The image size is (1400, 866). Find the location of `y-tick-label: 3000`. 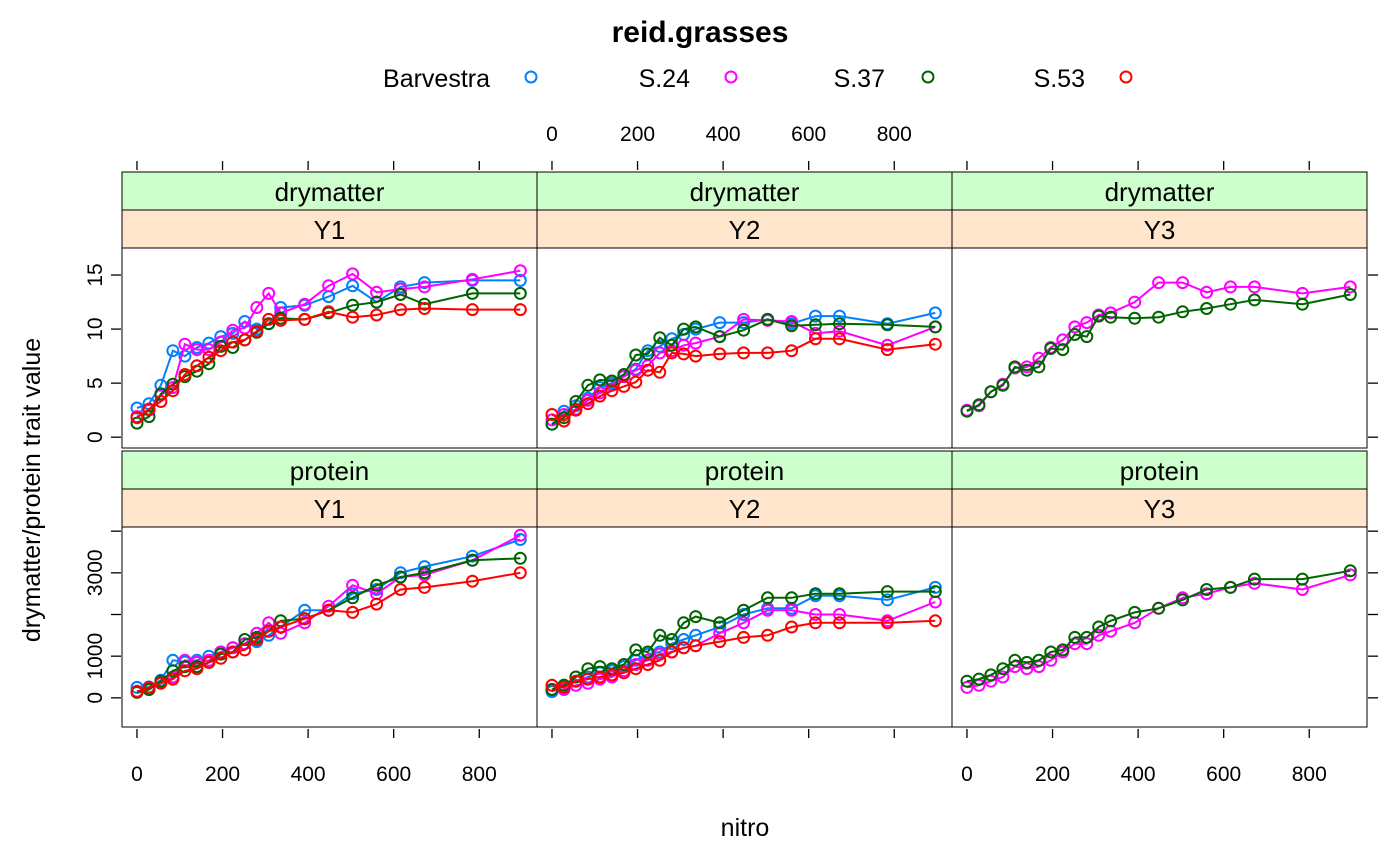

y-tick-label: 3000 is located at coordinates (95, 572).